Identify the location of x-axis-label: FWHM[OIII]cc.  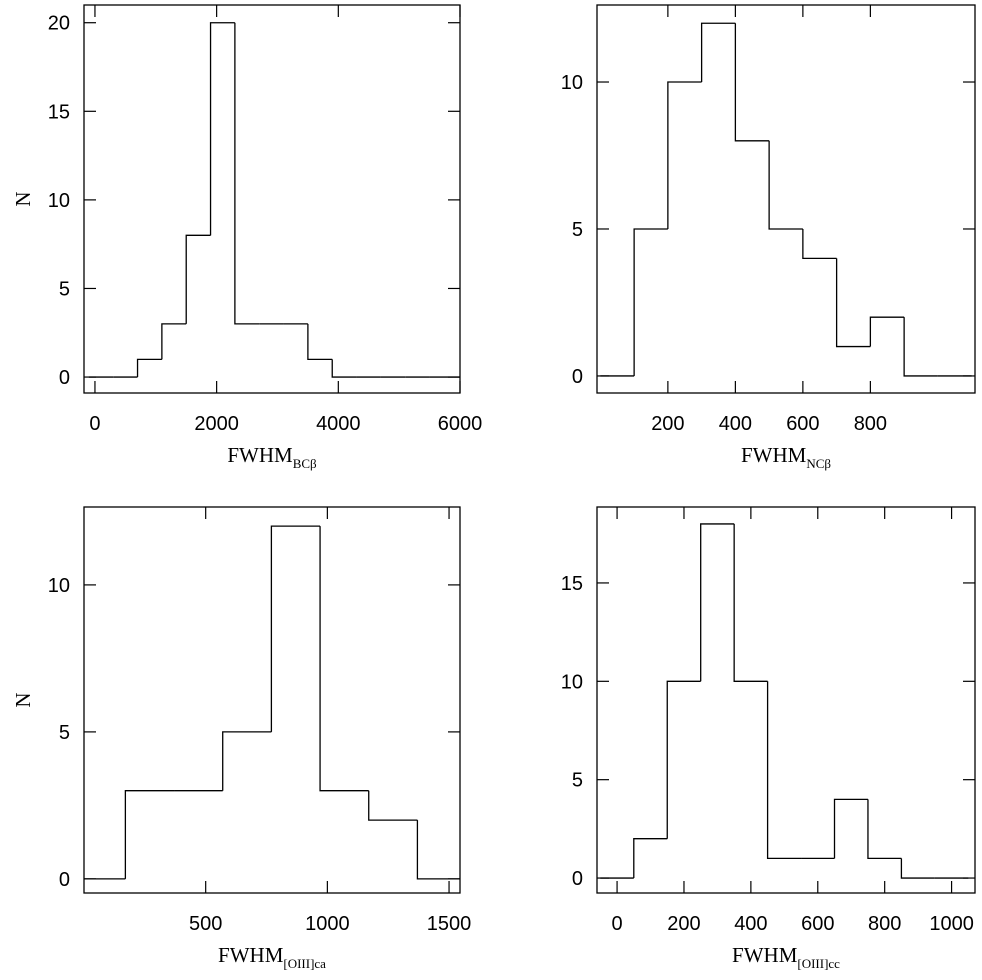
(786, 957).